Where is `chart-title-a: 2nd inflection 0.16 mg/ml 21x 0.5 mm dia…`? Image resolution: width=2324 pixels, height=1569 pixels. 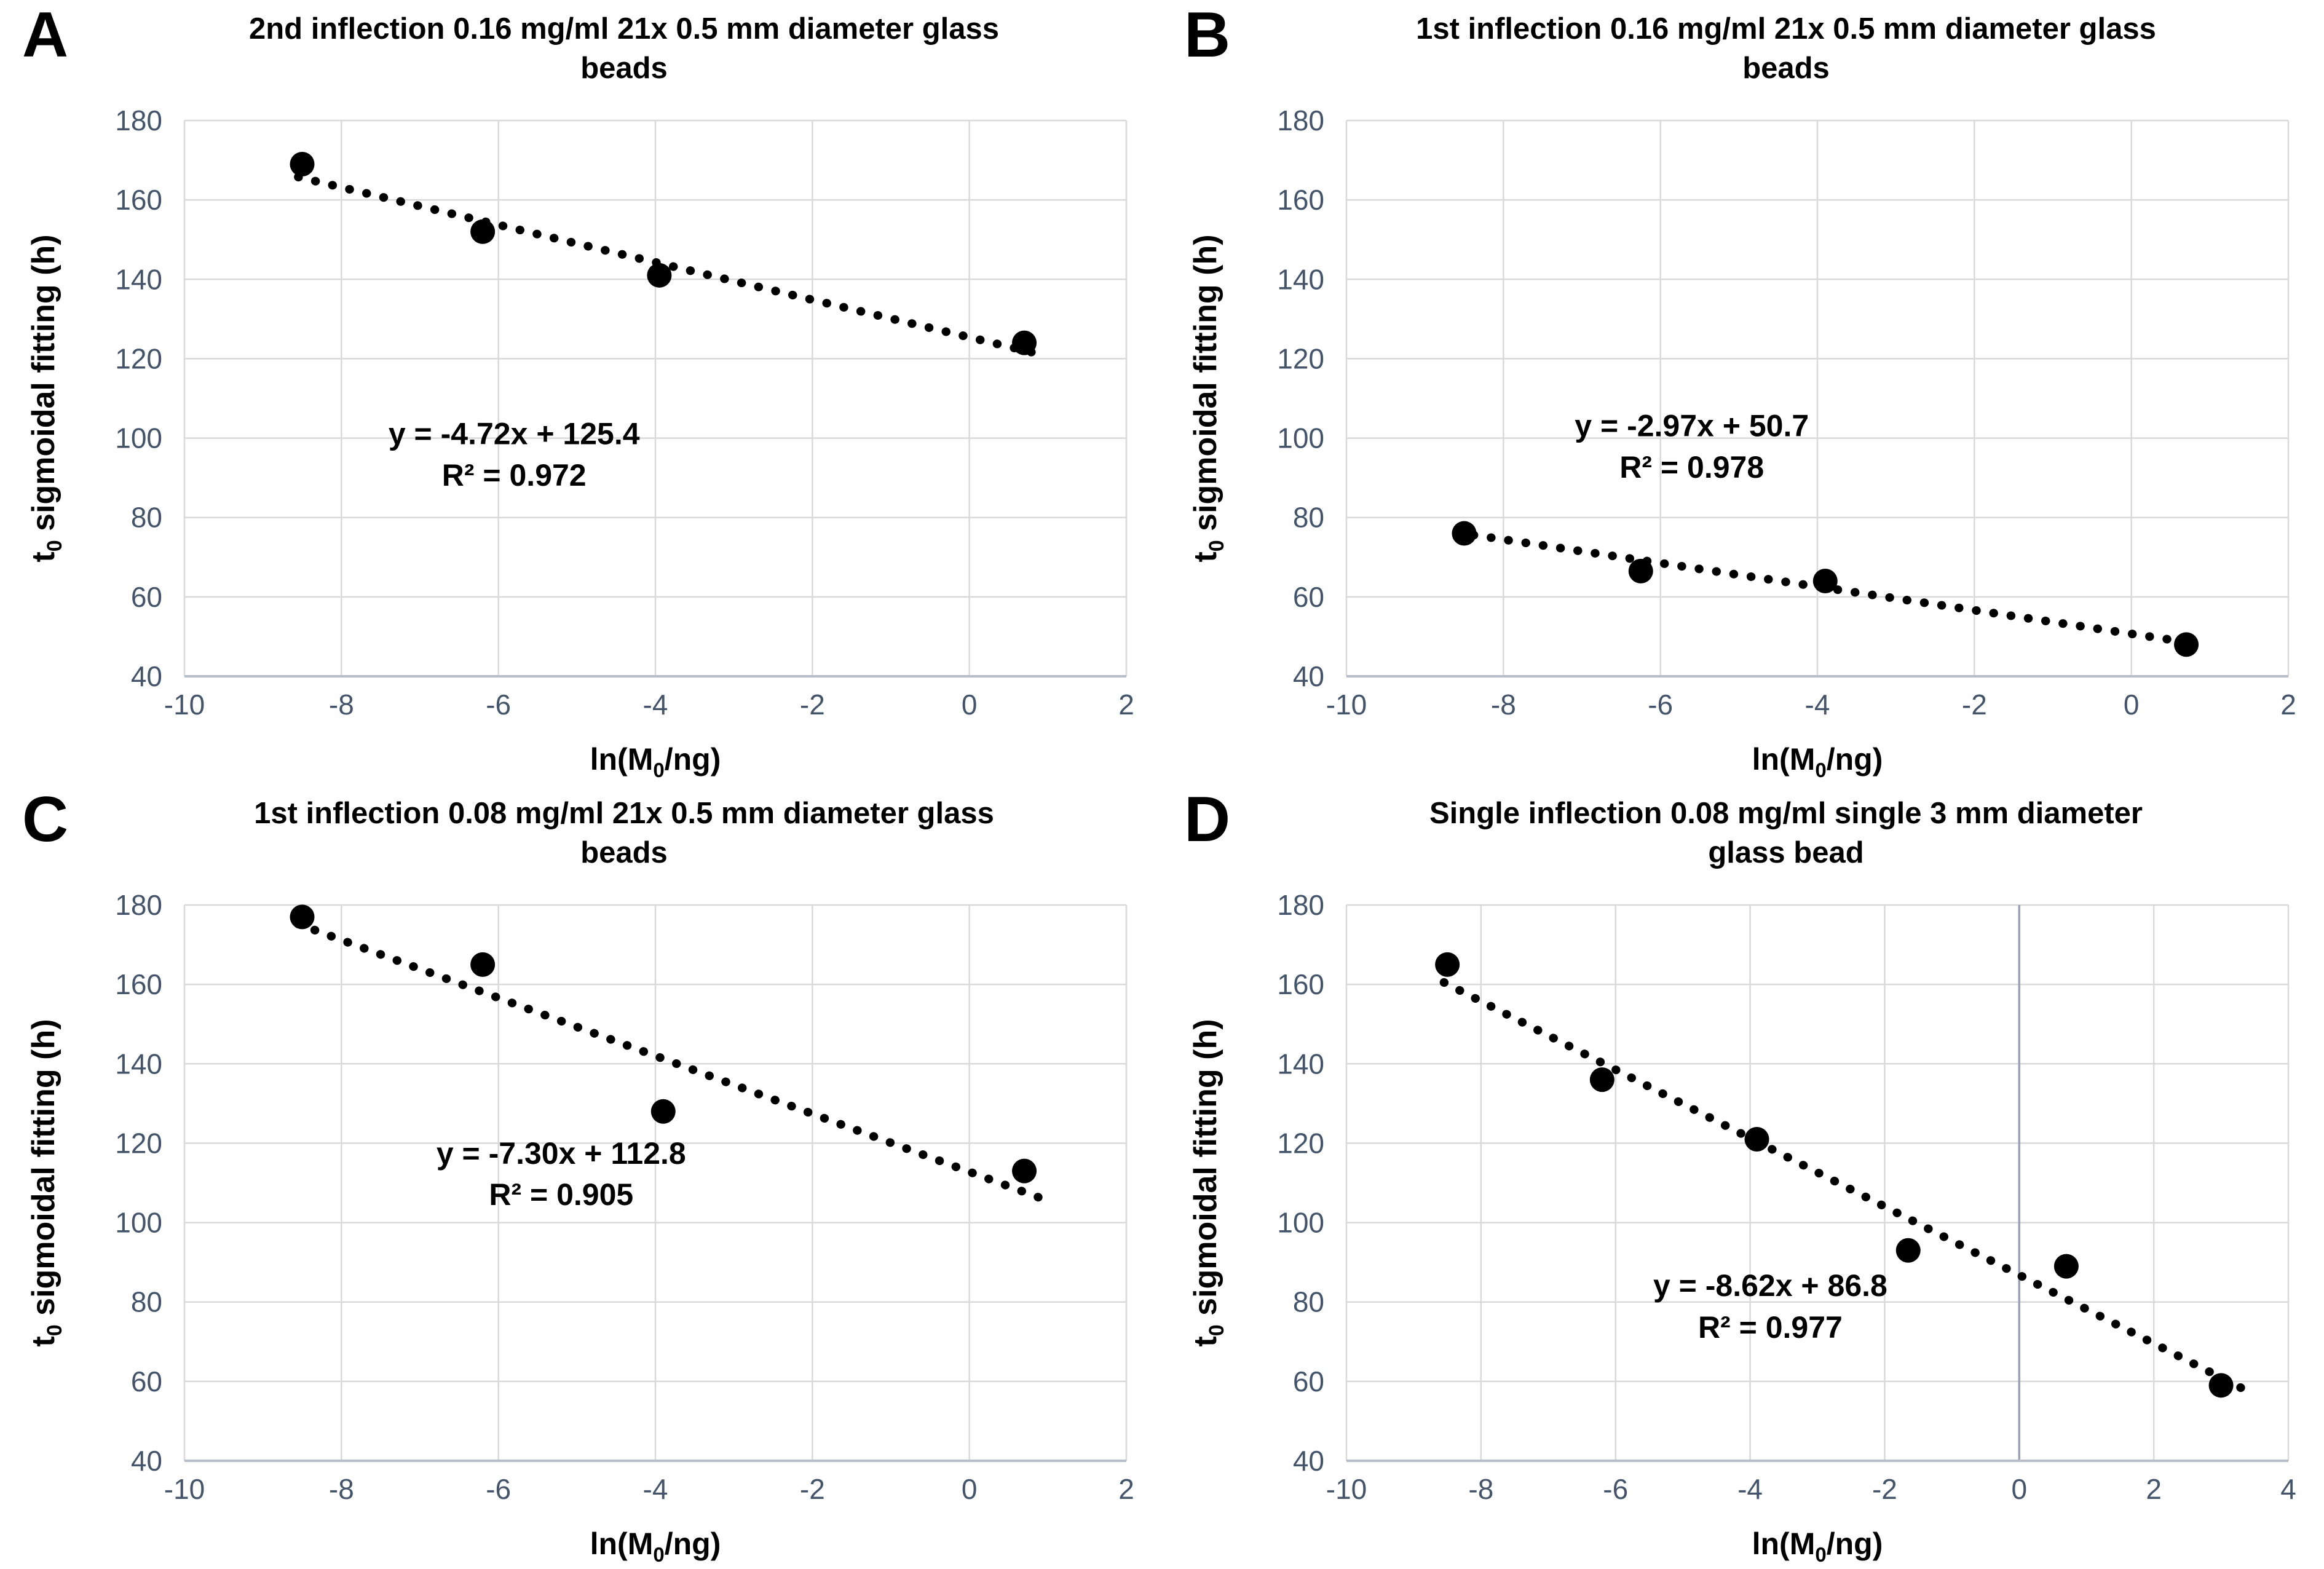 chart-title-a: 2nd inflection 0.16 mg/ml 21x 0.5 mm dia… is located at coordinates (624, 49).